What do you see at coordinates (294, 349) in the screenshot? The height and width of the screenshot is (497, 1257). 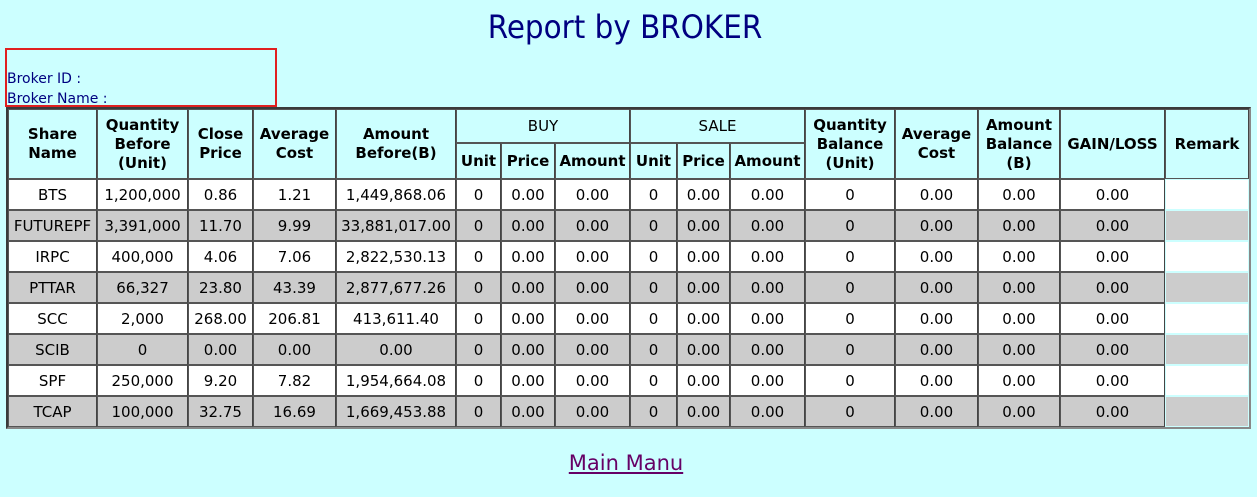 I see `cell-average-cost: 0.00` at bounding box center [294, 349].